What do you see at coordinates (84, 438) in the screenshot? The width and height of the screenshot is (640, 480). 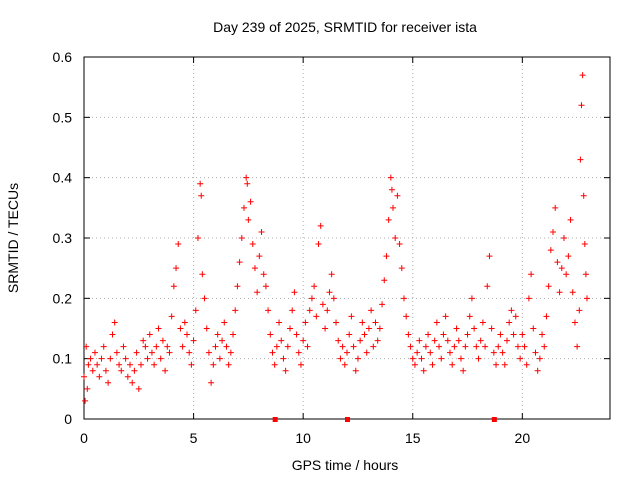 I see `x-tick-label: 0` at bounding box center [84, 438].